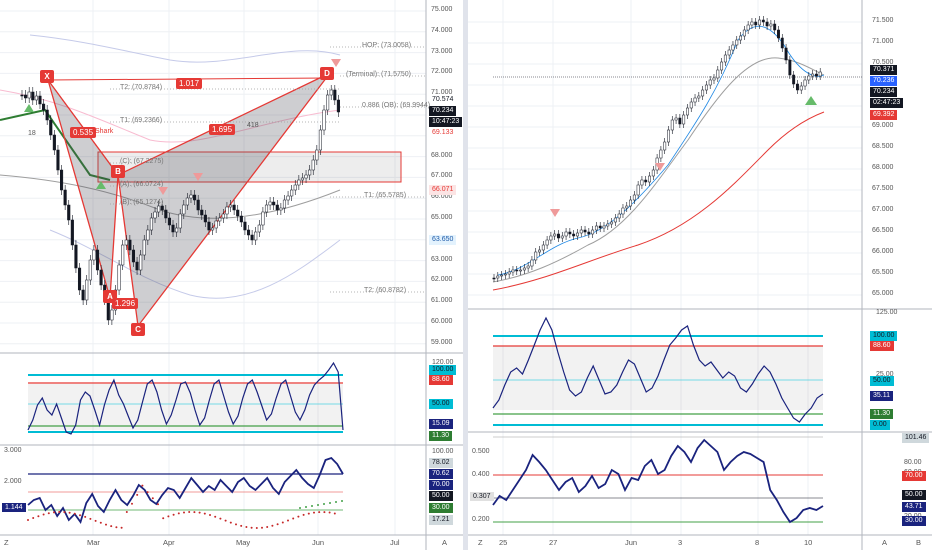 This screenshot has width=932, height=550. I want to click on right-ind2-axis-left-2: 0.200, so click(481, 519).